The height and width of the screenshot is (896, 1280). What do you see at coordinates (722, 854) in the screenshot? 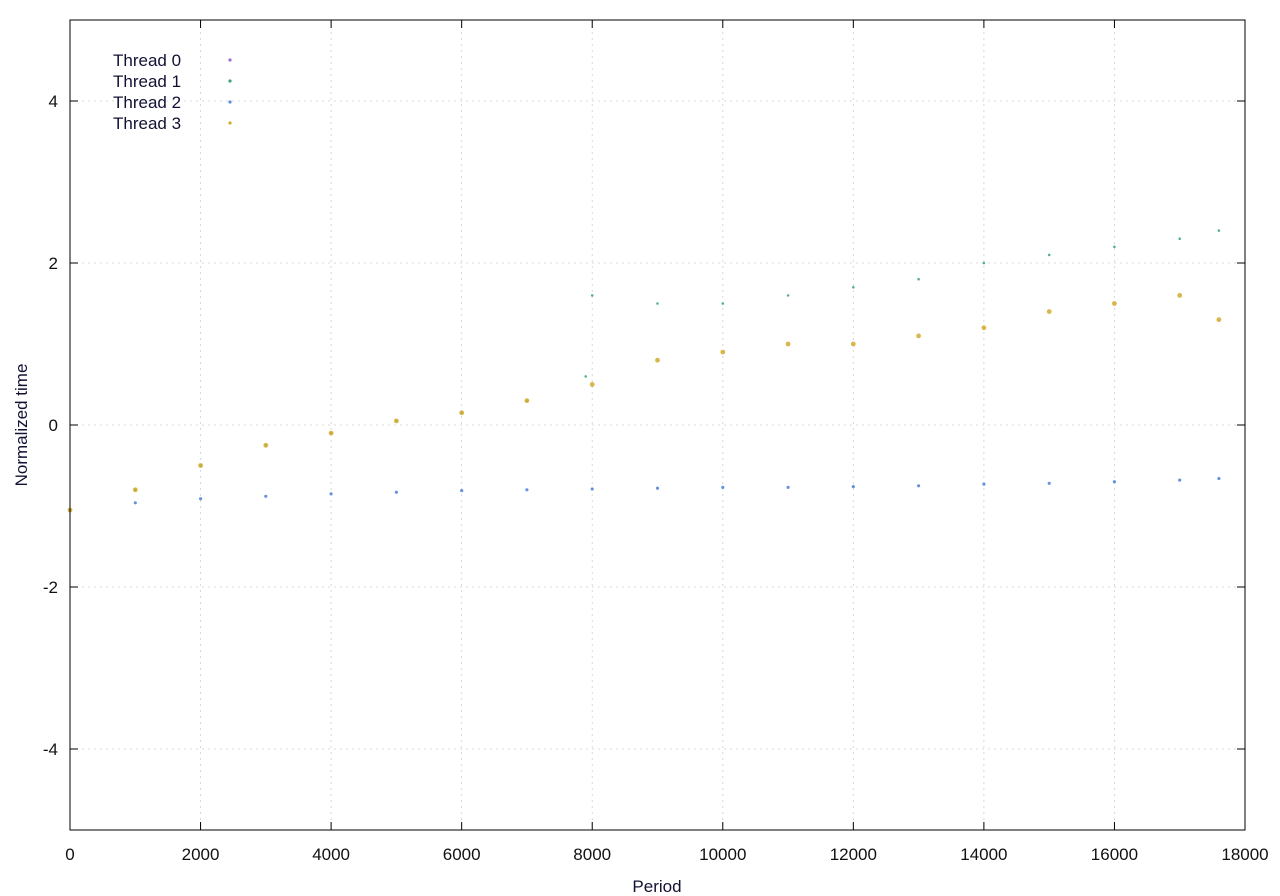
I see `x-tick-label: 10000` at bounding box center [722, 854].